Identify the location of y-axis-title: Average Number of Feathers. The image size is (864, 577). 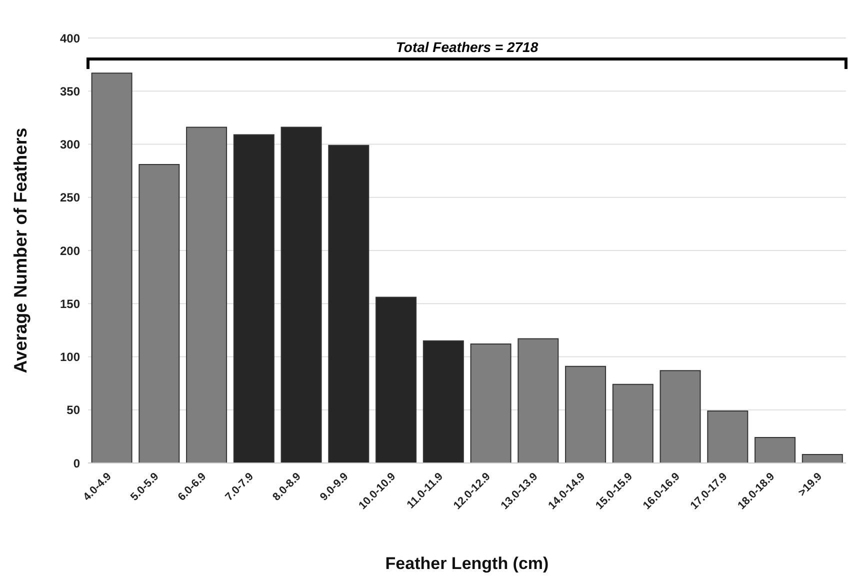
(20, 251).